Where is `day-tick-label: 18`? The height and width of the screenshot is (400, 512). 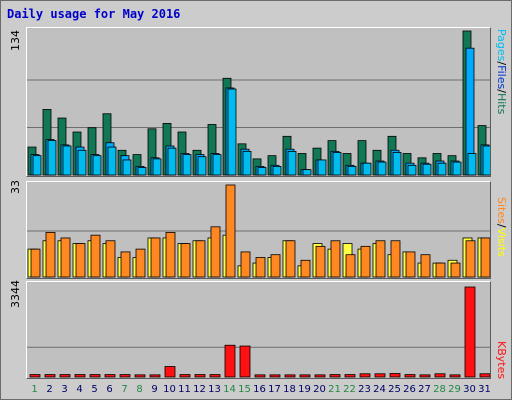 day-tick-label: 18 is located at coordinates (289, 389).